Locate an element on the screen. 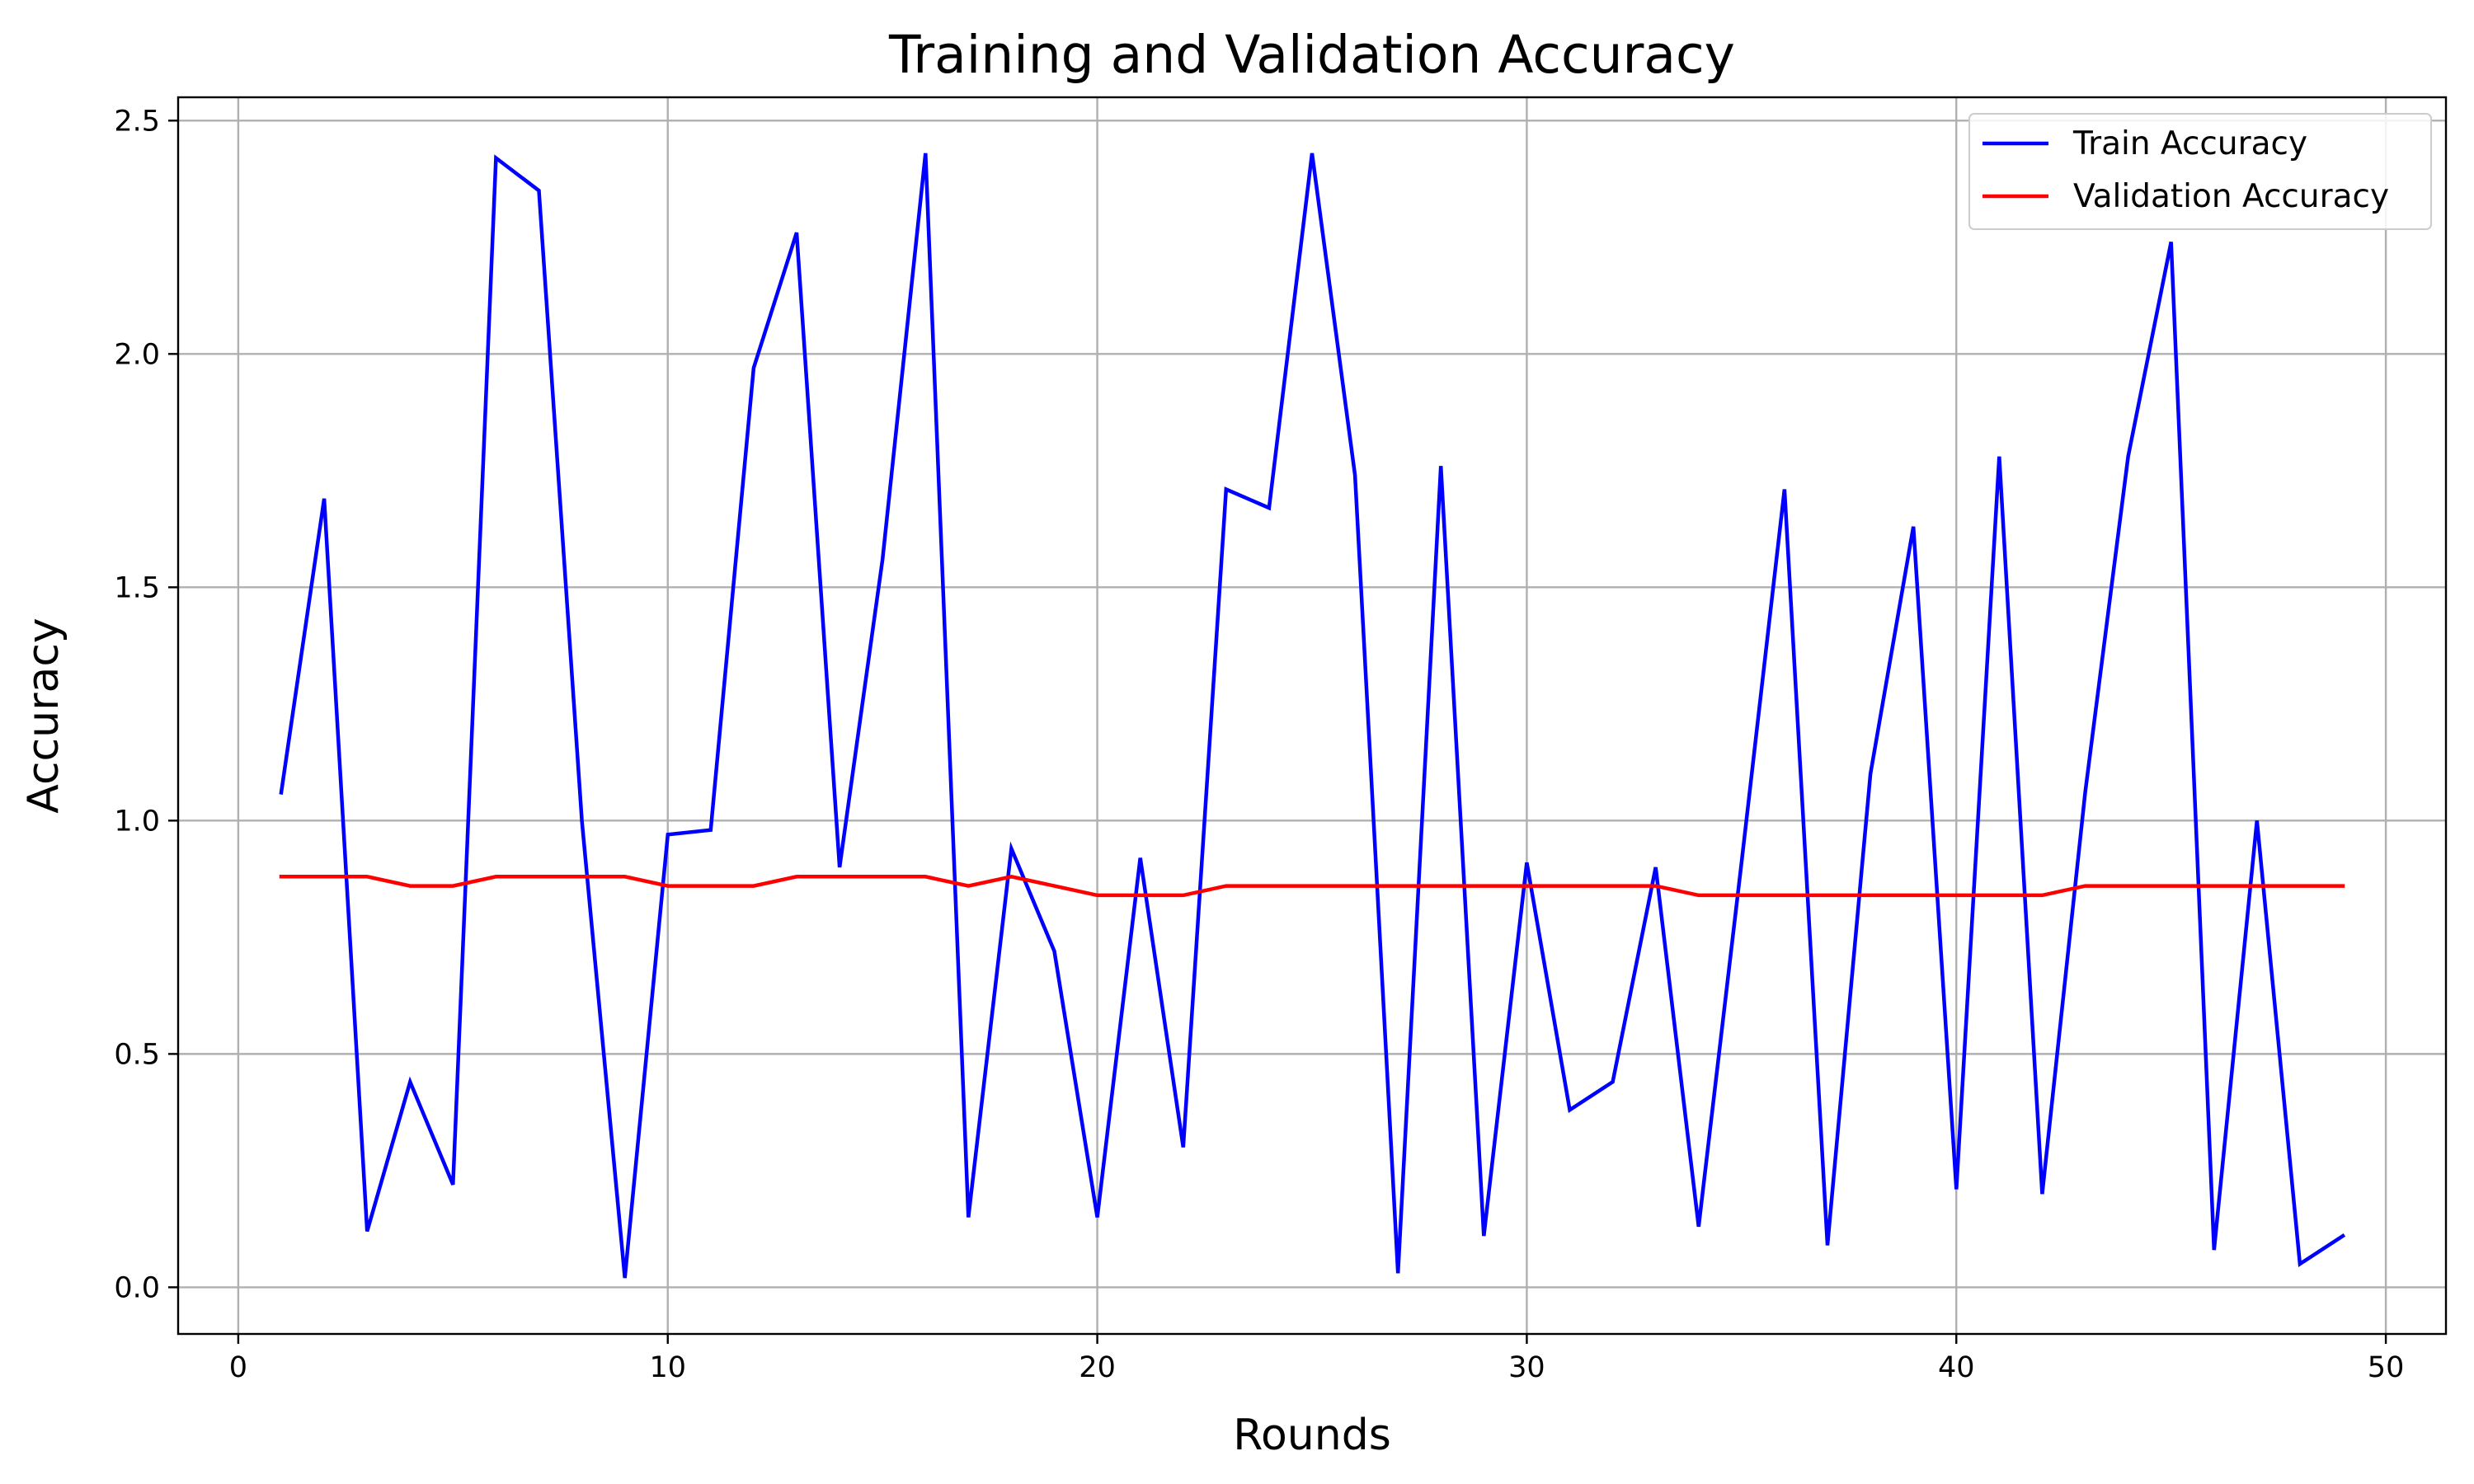 This screenshot has width=2474, height=1484. x-tick-label: 10 is located at coordinates (667, 1367).